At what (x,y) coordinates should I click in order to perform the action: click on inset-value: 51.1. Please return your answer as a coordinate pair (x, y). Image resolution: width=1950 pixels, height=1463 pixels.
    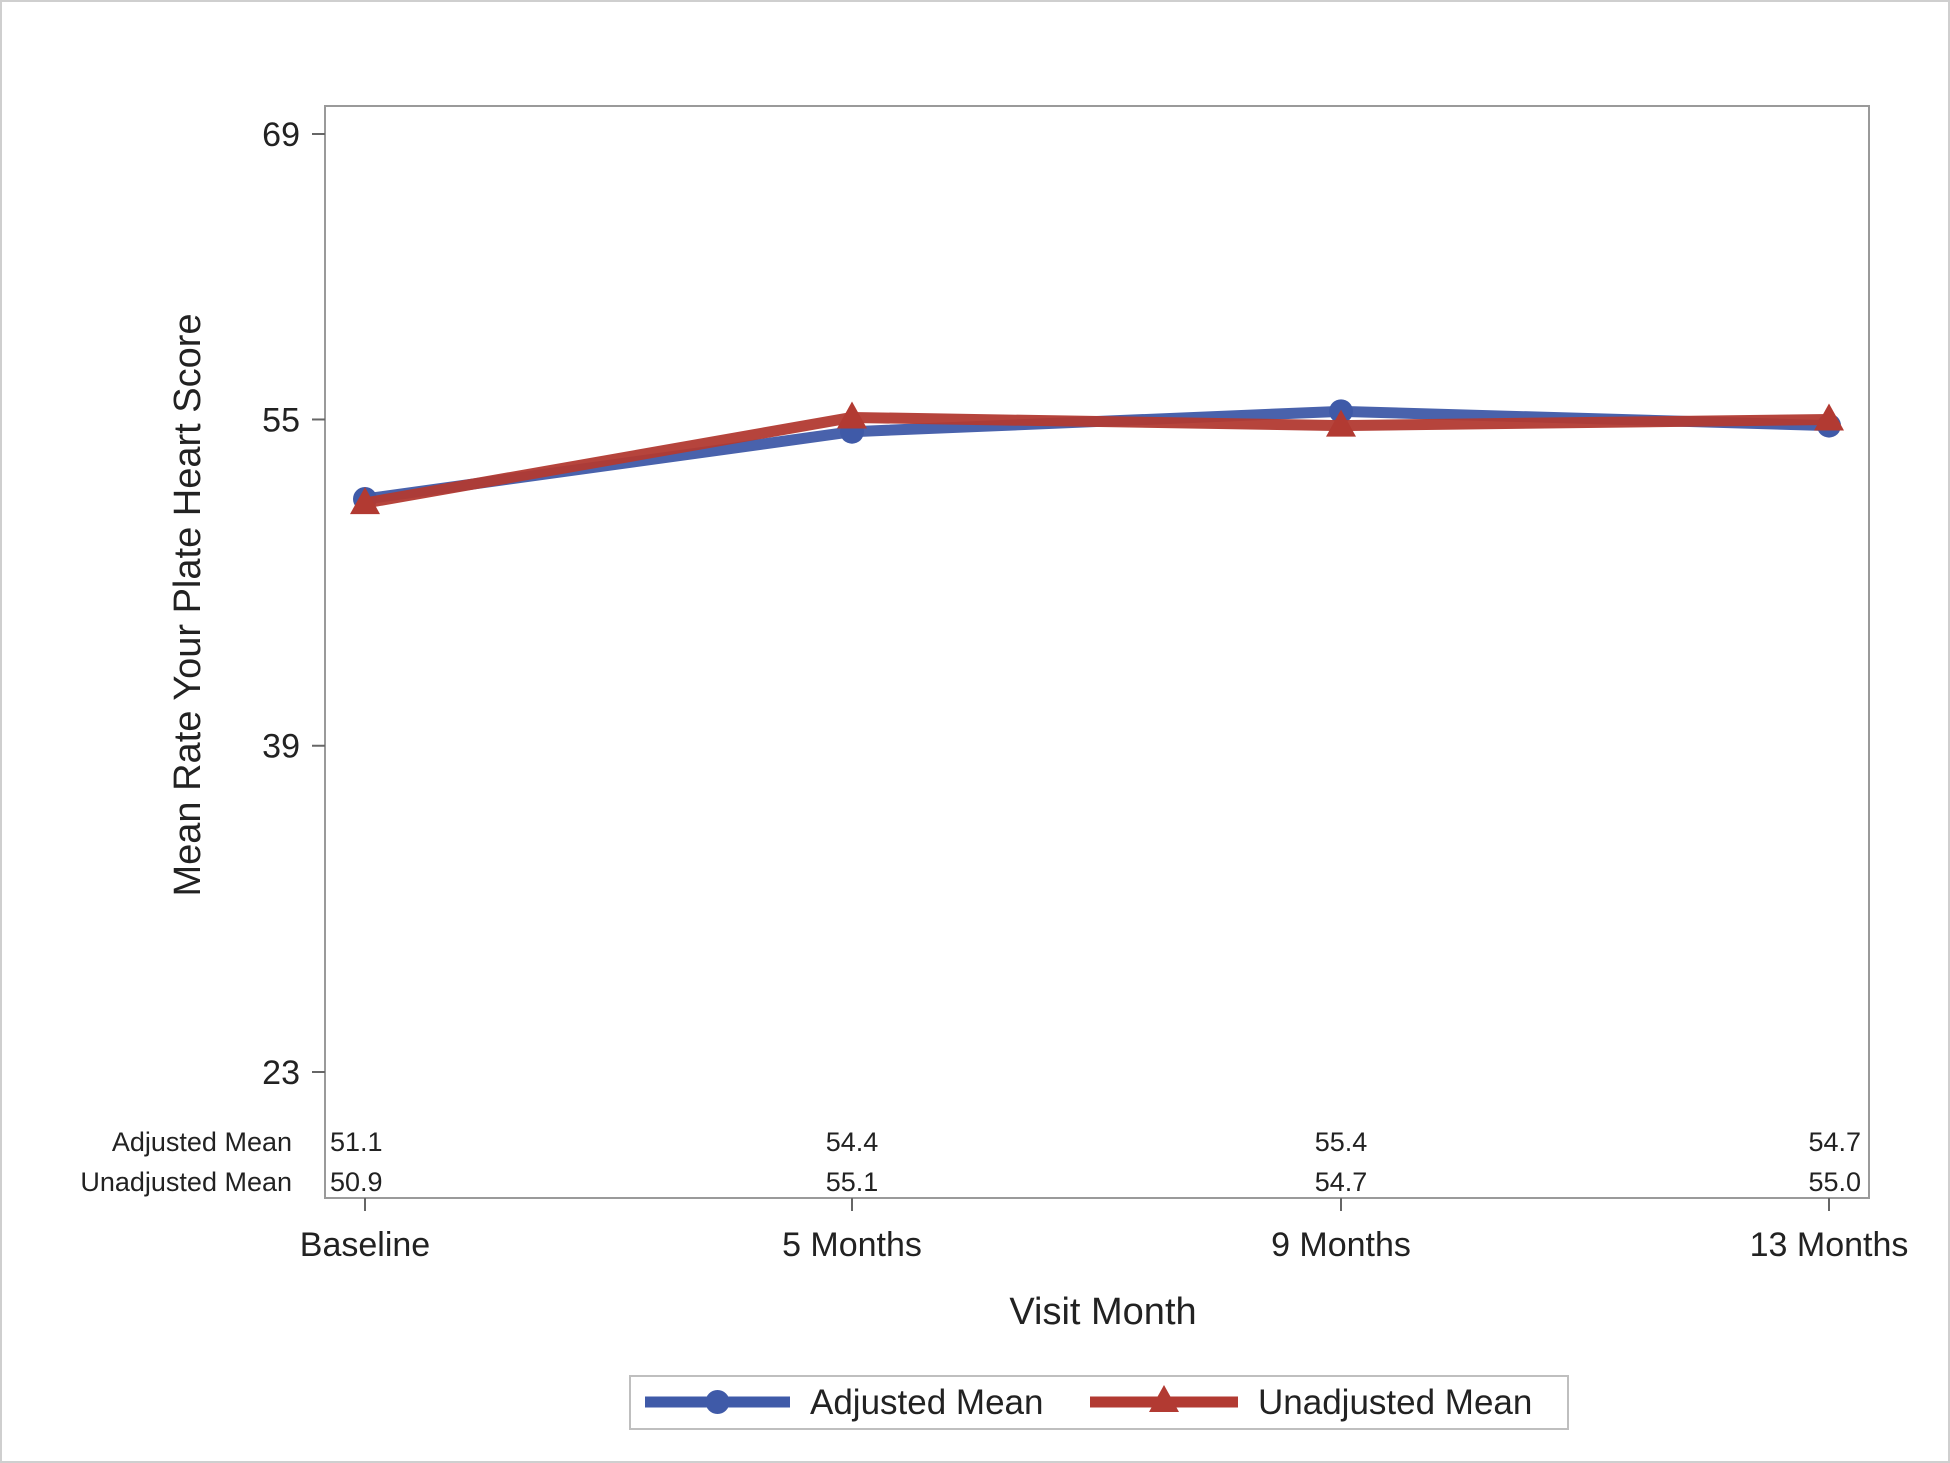
    Looking at the image, I should click on (356, 1142).